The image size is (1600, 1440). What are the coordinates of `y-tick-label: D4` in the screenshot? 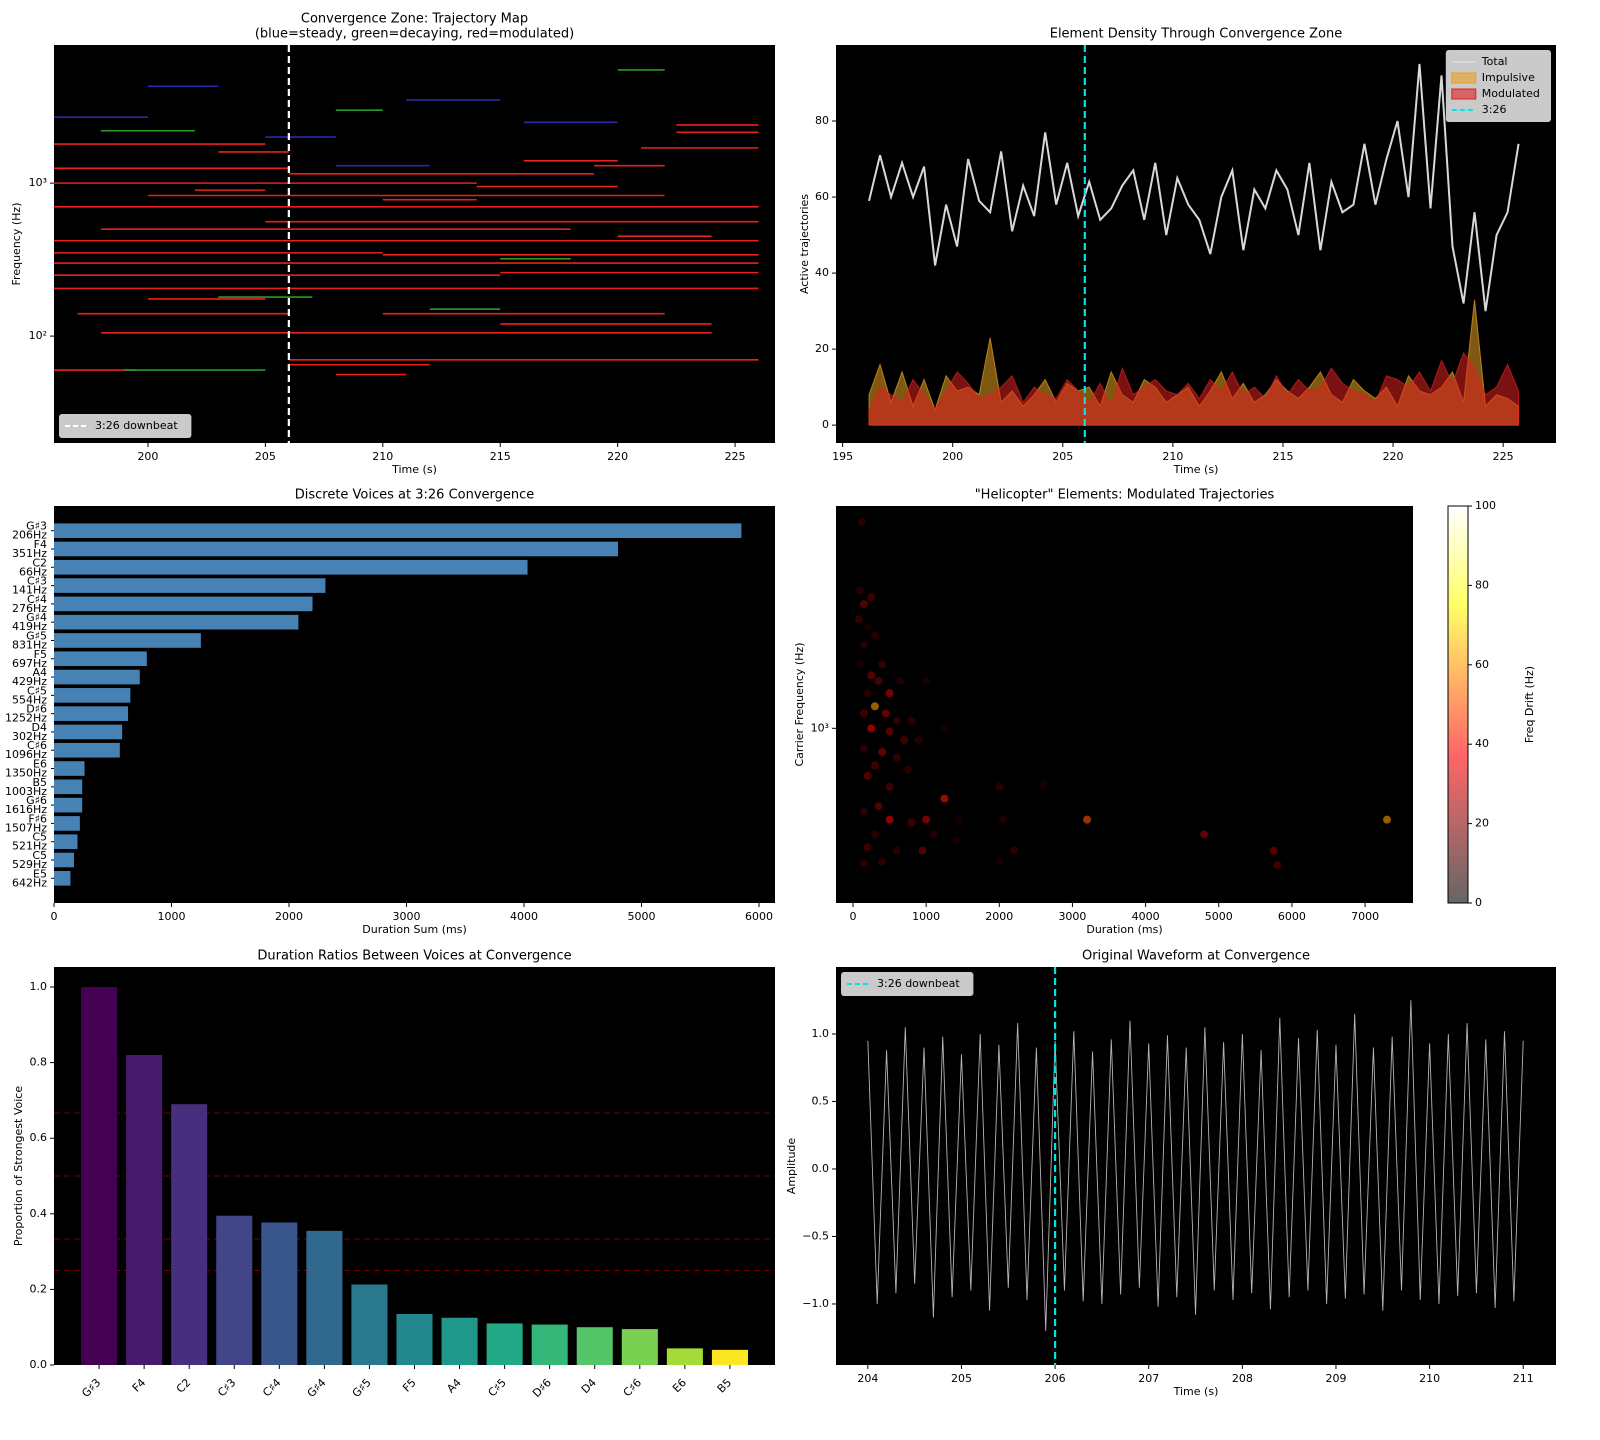 It's located at (39, 727).